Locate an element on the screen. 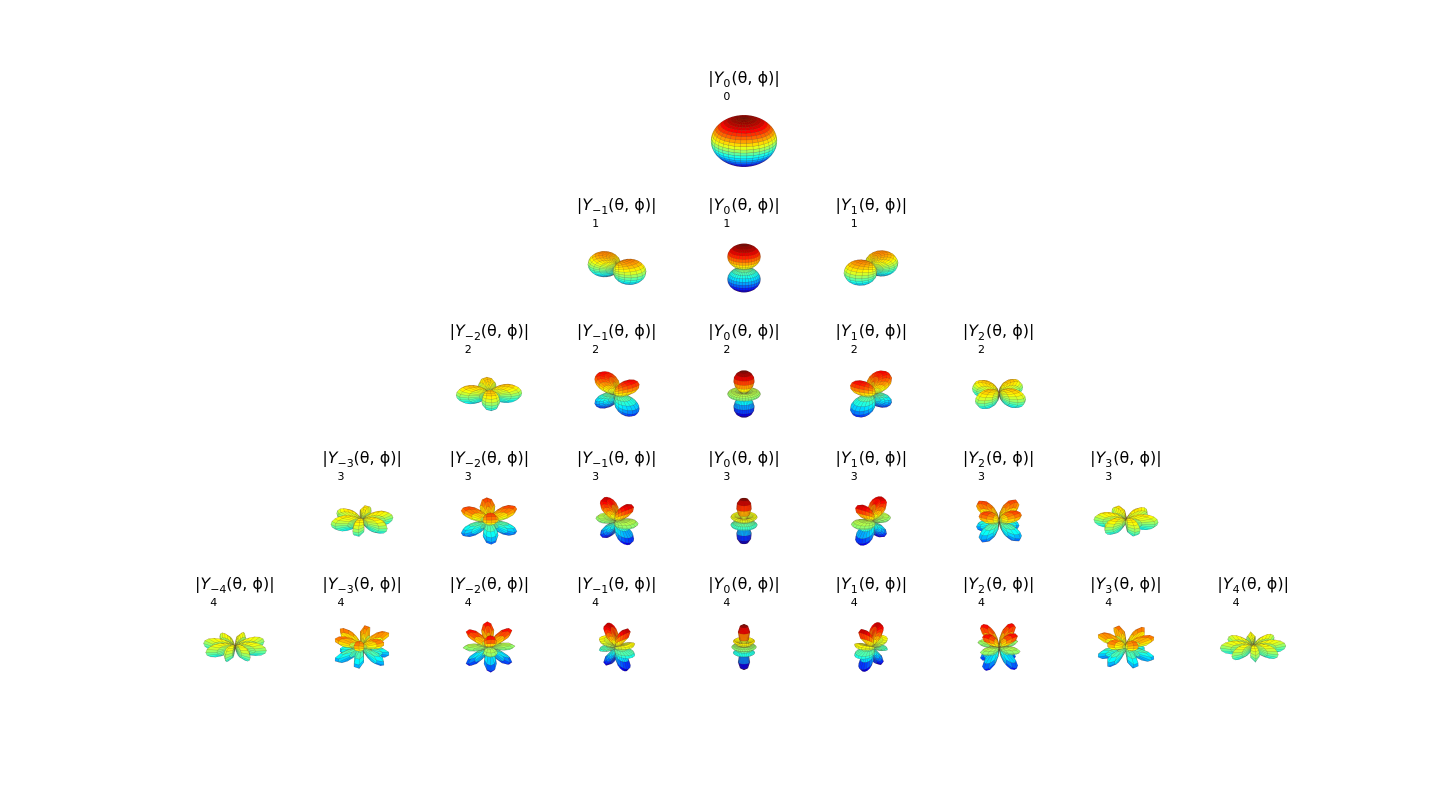 The image size is (1451, 793). harmonic-plot-l1-m1: |Y 1 1 (θ, ϕ)| is located at coordinates (871, 255).